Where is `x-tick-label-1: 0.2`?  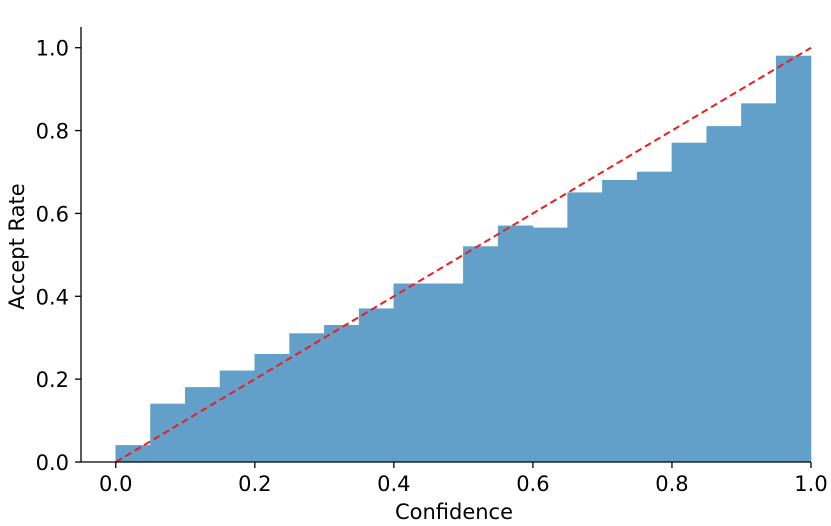 x-tick-label-1: 0.2 is located at coordinates (254, 484).